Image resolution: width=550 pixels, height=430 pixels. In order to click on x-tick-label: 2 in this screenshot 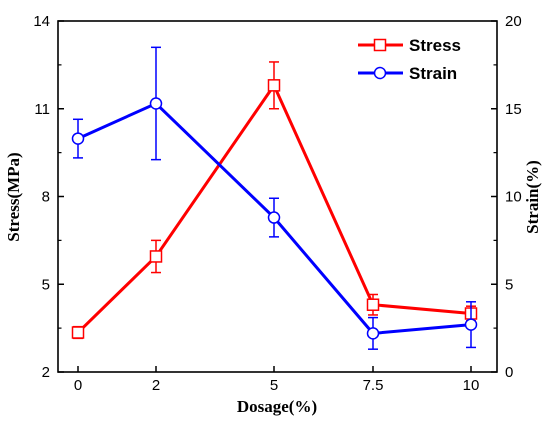, I will do `click(156, 385)`.